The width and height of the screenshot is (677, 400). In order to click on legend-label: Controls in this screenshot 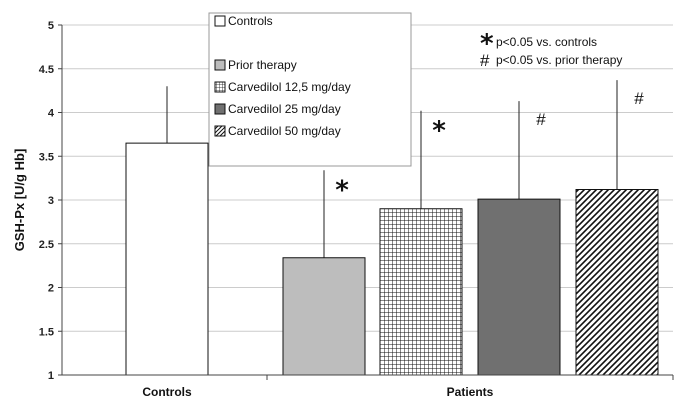, I will do `click(250, 21)`.